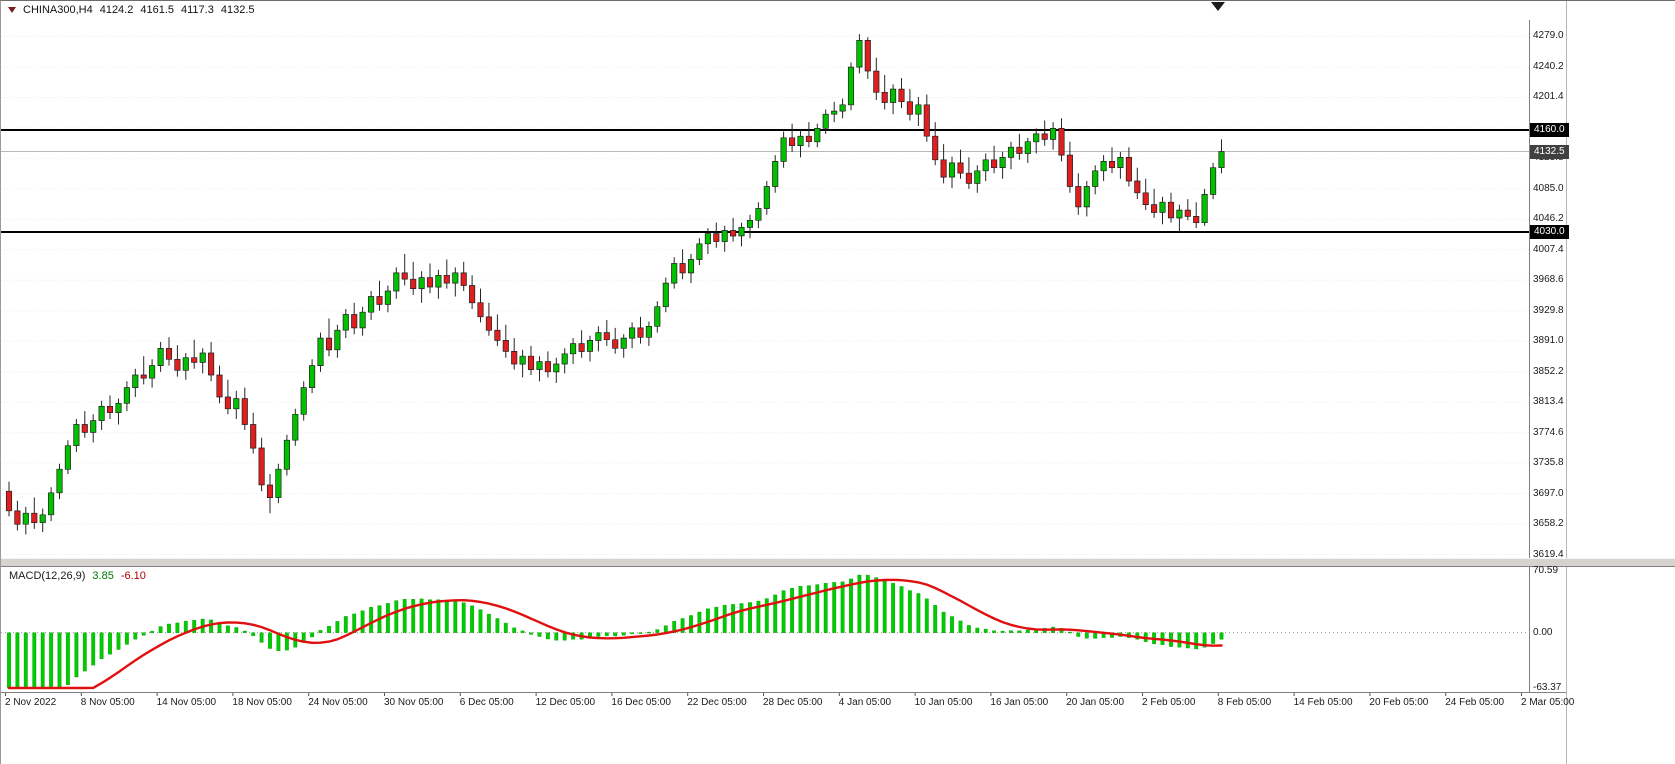 This screenshot has height=764, width=1675. I want to click on price-tick-label: 4279.0, so click(1548, 36).